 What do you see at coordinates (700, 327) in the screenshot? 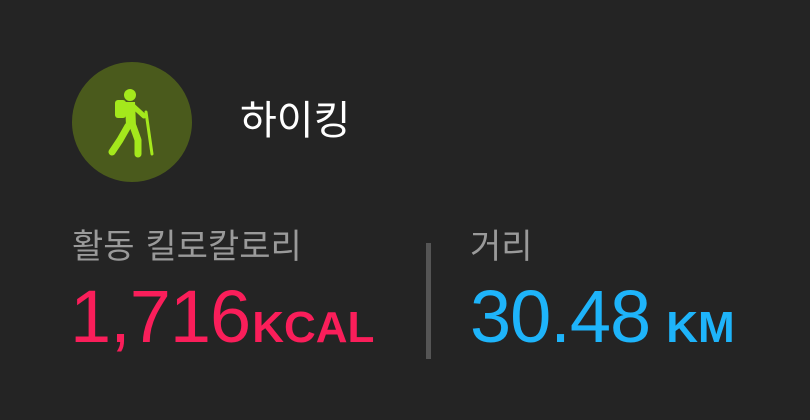
I see `distance-unit: KM` at bounding box center [700, 327].